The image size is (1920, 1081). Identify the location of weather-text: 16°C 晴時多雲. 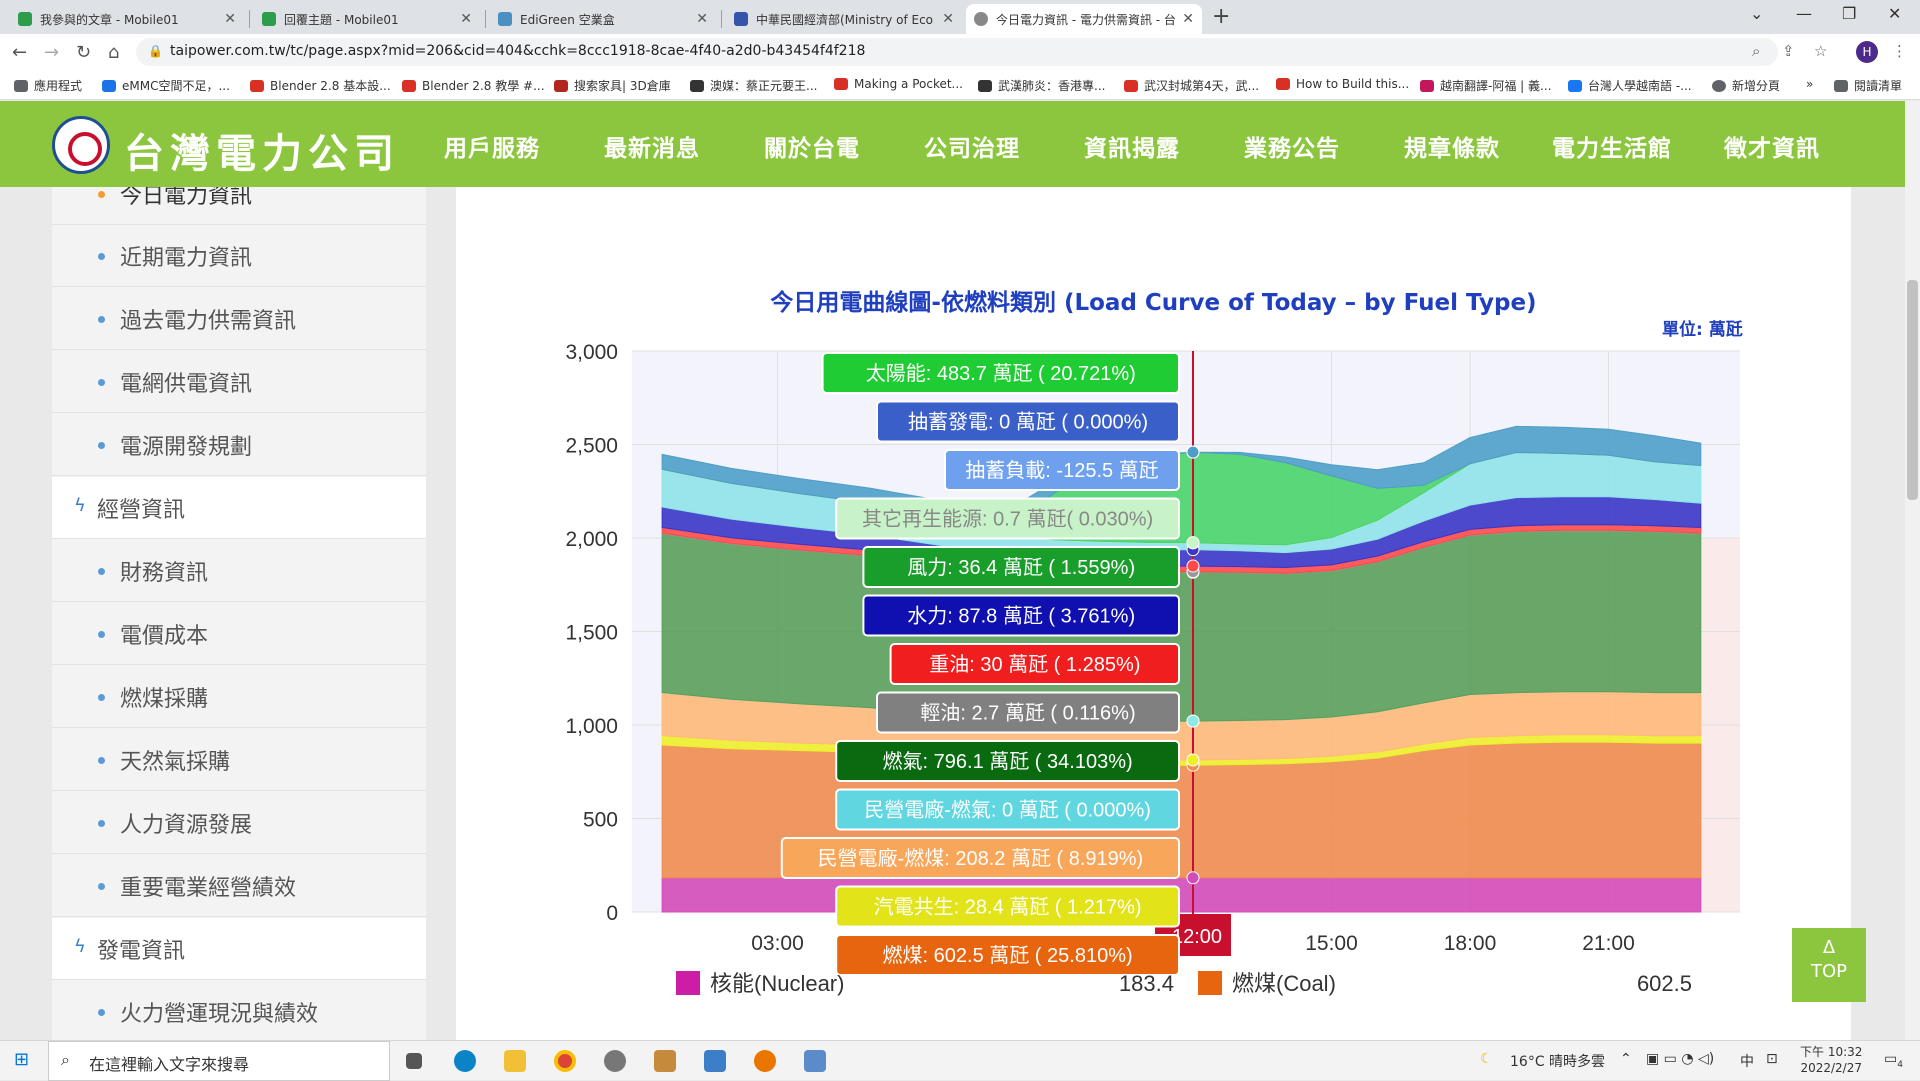
(1558, 1062).